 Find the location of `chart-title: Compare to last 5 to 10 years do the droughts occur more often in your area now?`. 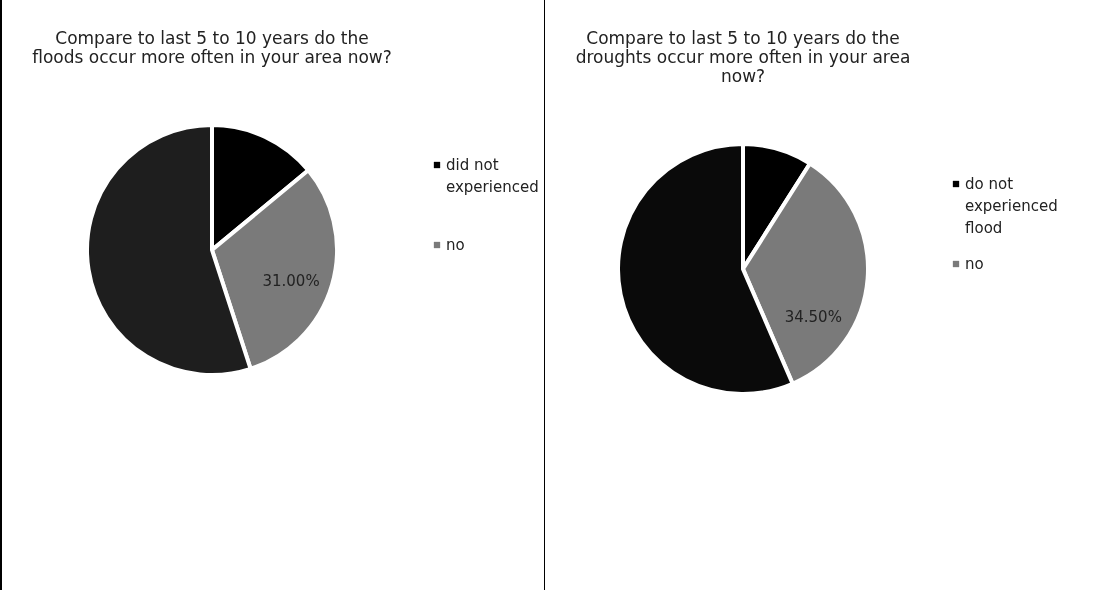

chart-title: Compare to last 5 to 10 years do the droughts occur more often in your area now? is located at coordinates (743, 57).